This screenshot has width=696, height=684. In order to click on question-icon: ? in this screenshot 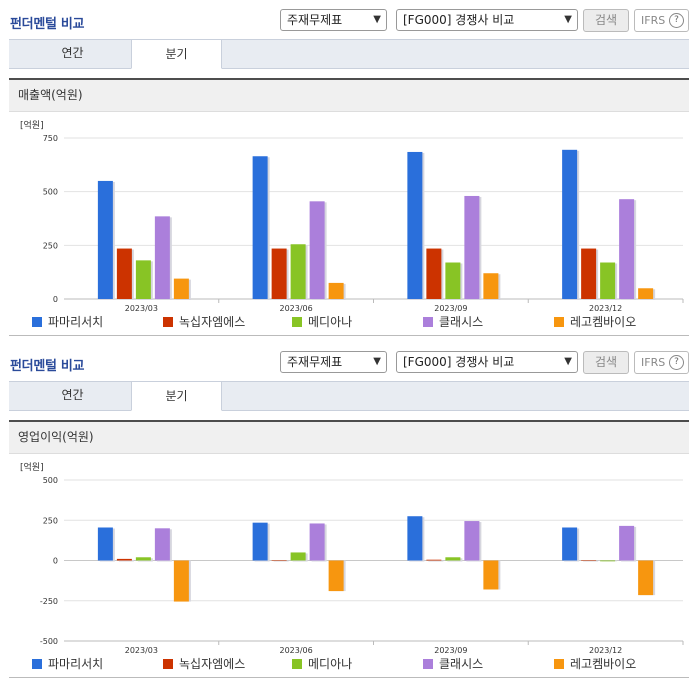, I will do `click(676, 362)`.